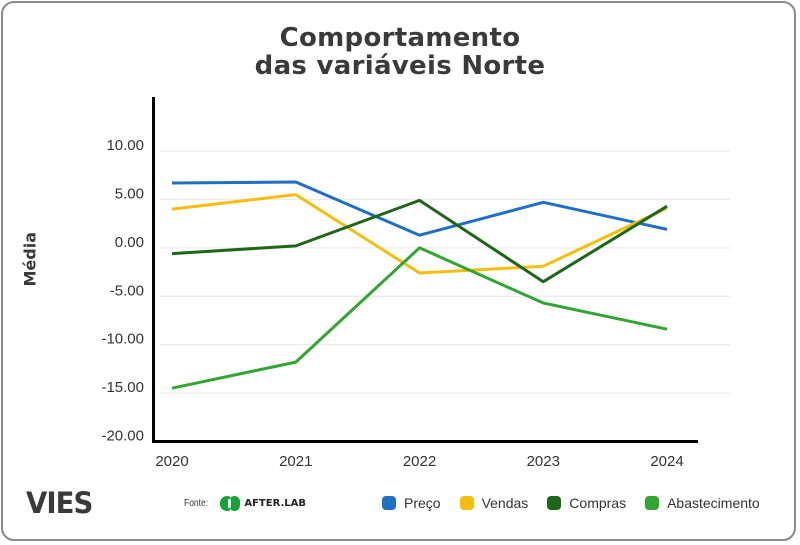  Describe the element at coordinates (295, 461) in the screenshot. I see `x-tick-label: 2021` at that location.